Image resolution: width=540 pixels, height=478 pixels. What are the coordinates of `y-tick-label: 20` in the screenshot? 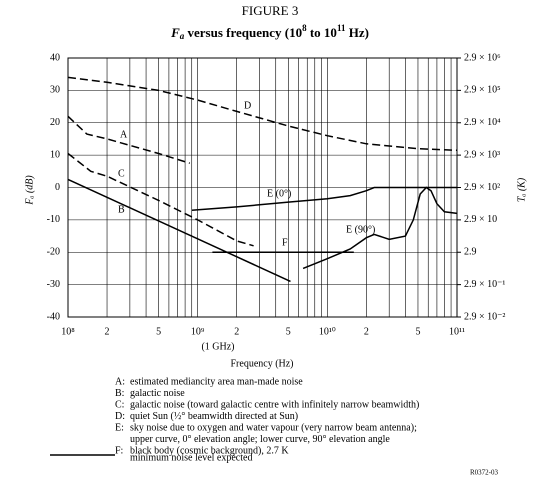 It's located at (55, 122).